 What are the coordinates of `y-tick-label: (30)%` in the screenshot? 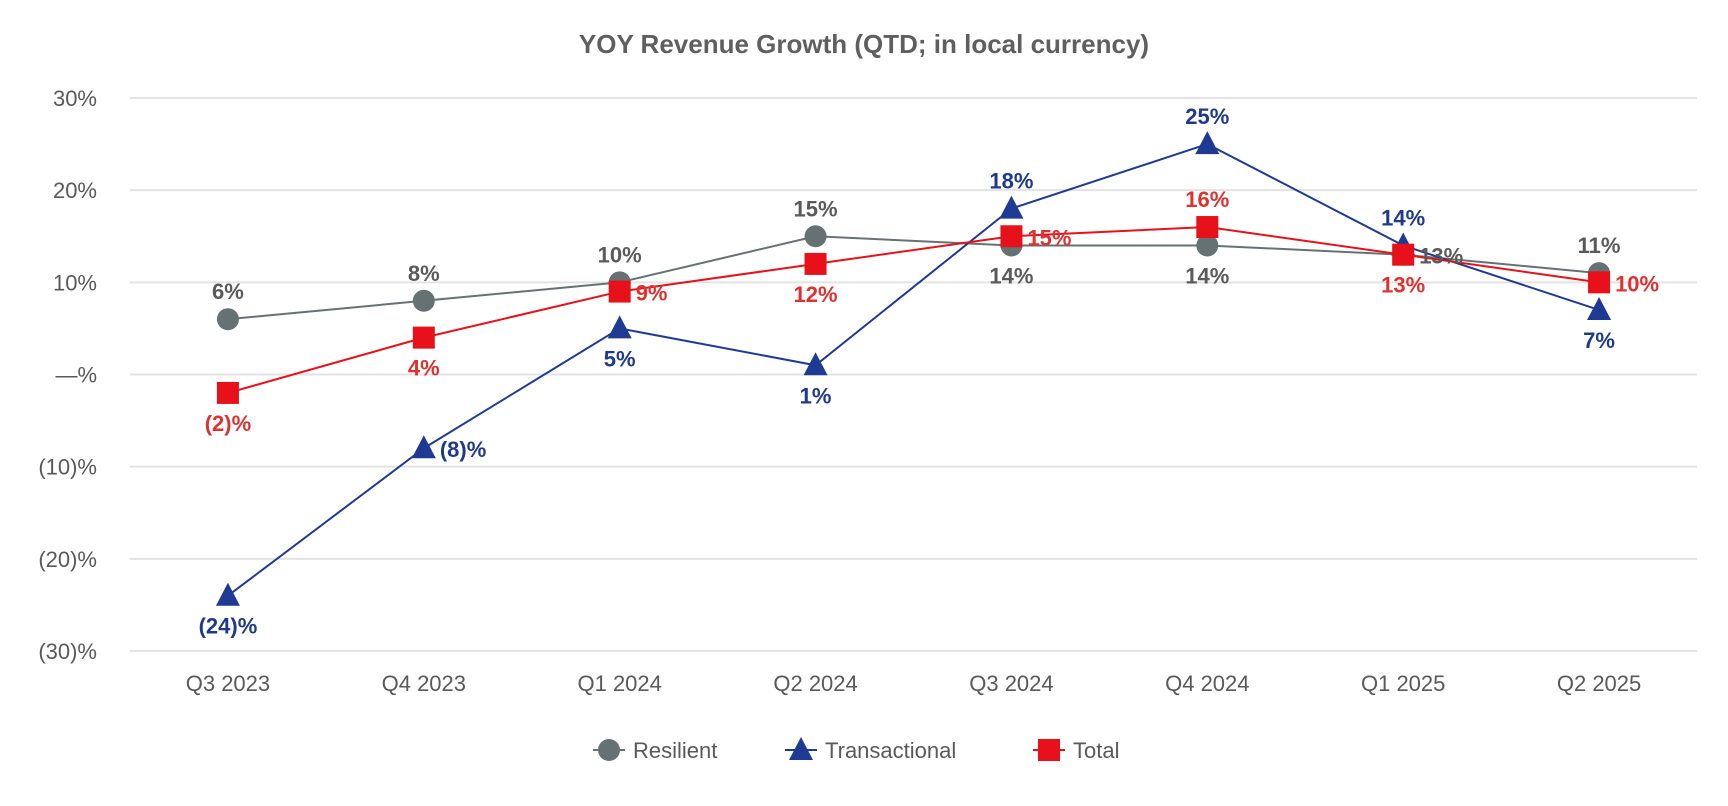 It's located at (67, 651).